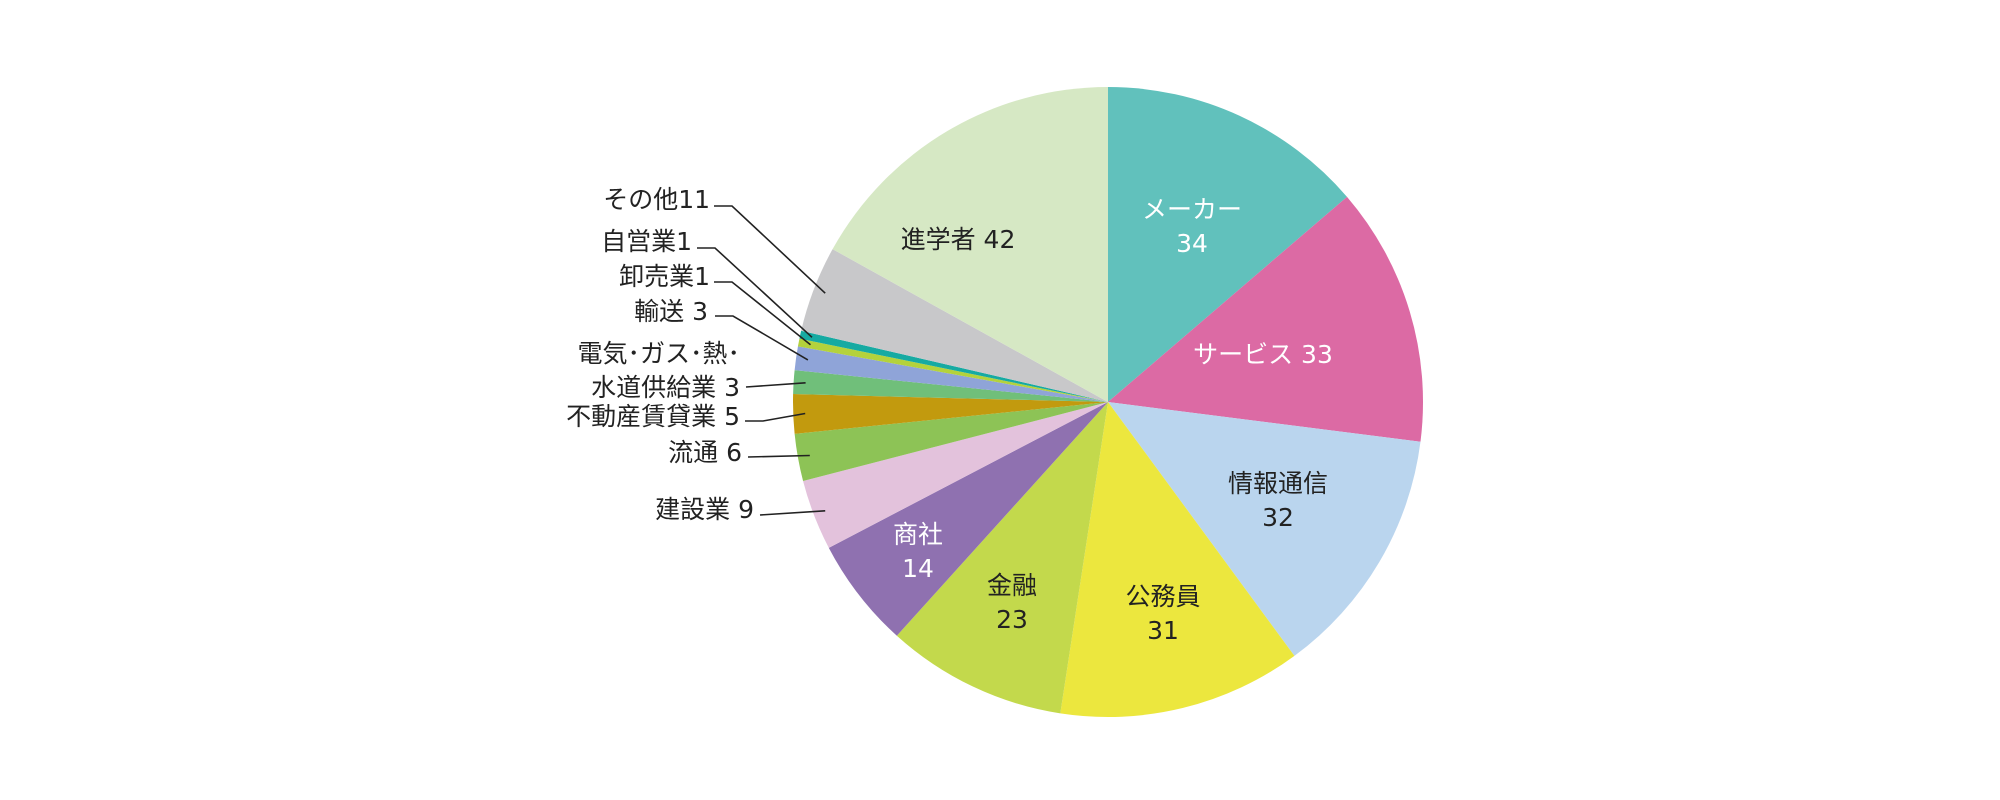 The height and width of the screenshot is (800, 2000). What do you see at coordinates (1263, 354) in the screenshot?
I see `inside-label-1-line-0: サービス 33` at bounding box center [1263, 354].